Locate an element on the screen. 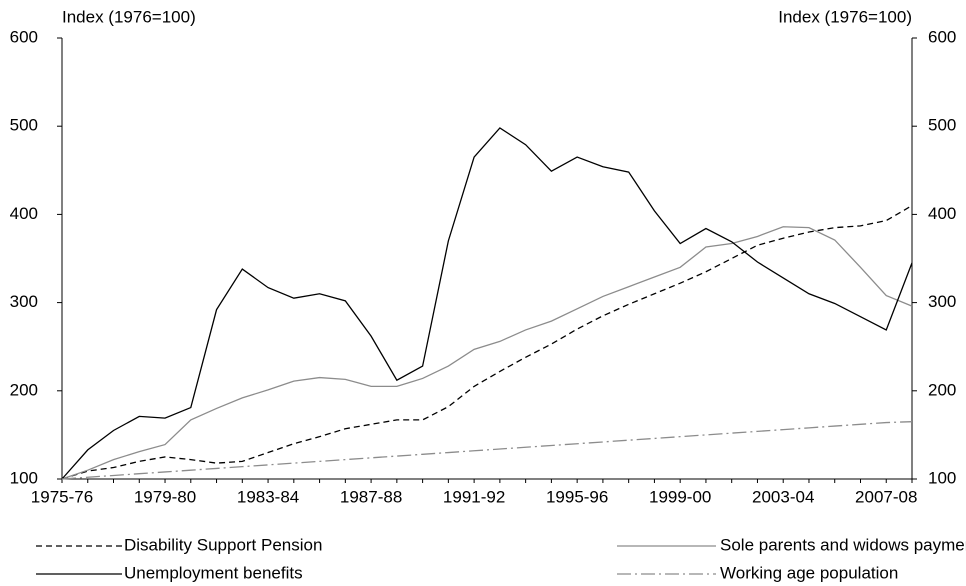 Image resolution: width=966 pixels, height=586 pixels. x-tick-label: 1999-00 is located at coordinates (680, 496).